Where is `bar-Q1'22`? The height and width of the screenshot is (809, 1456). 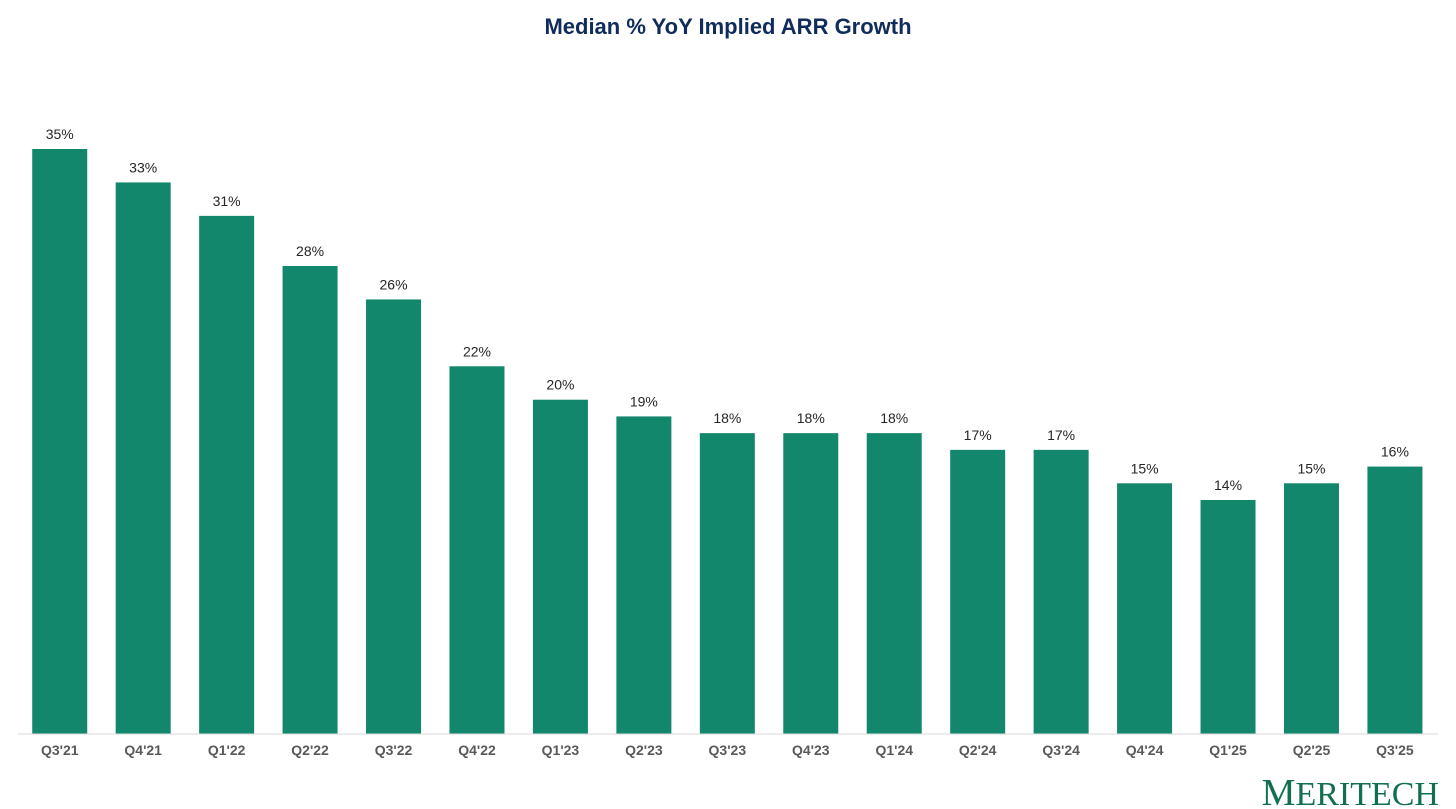
bar-Q1'22 is located at coordinates (227, 475).